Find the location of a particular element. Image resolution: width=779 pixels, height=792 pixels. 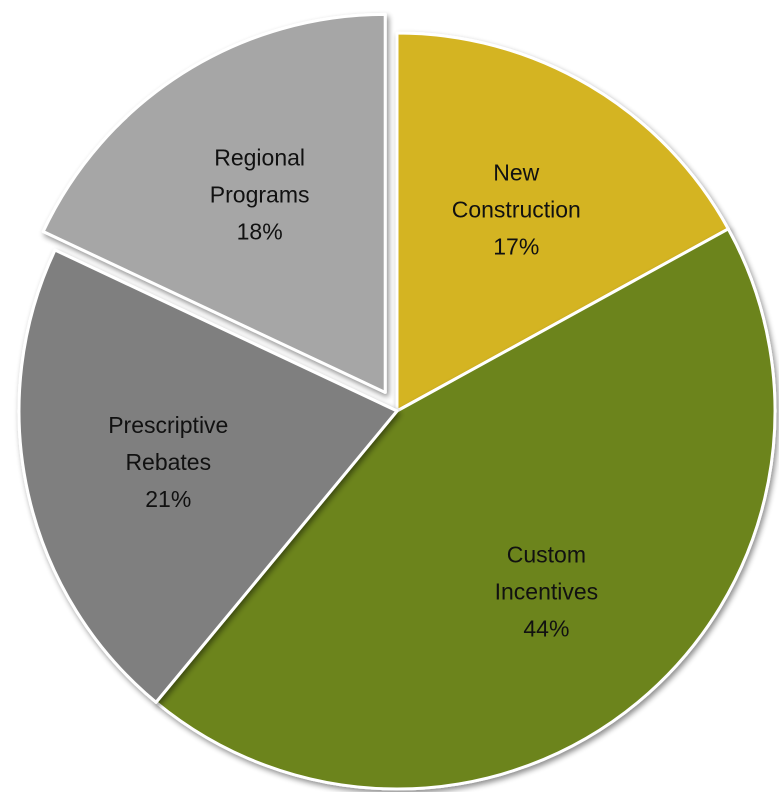

slice-name-line: New is located at coordinates (516, 172).